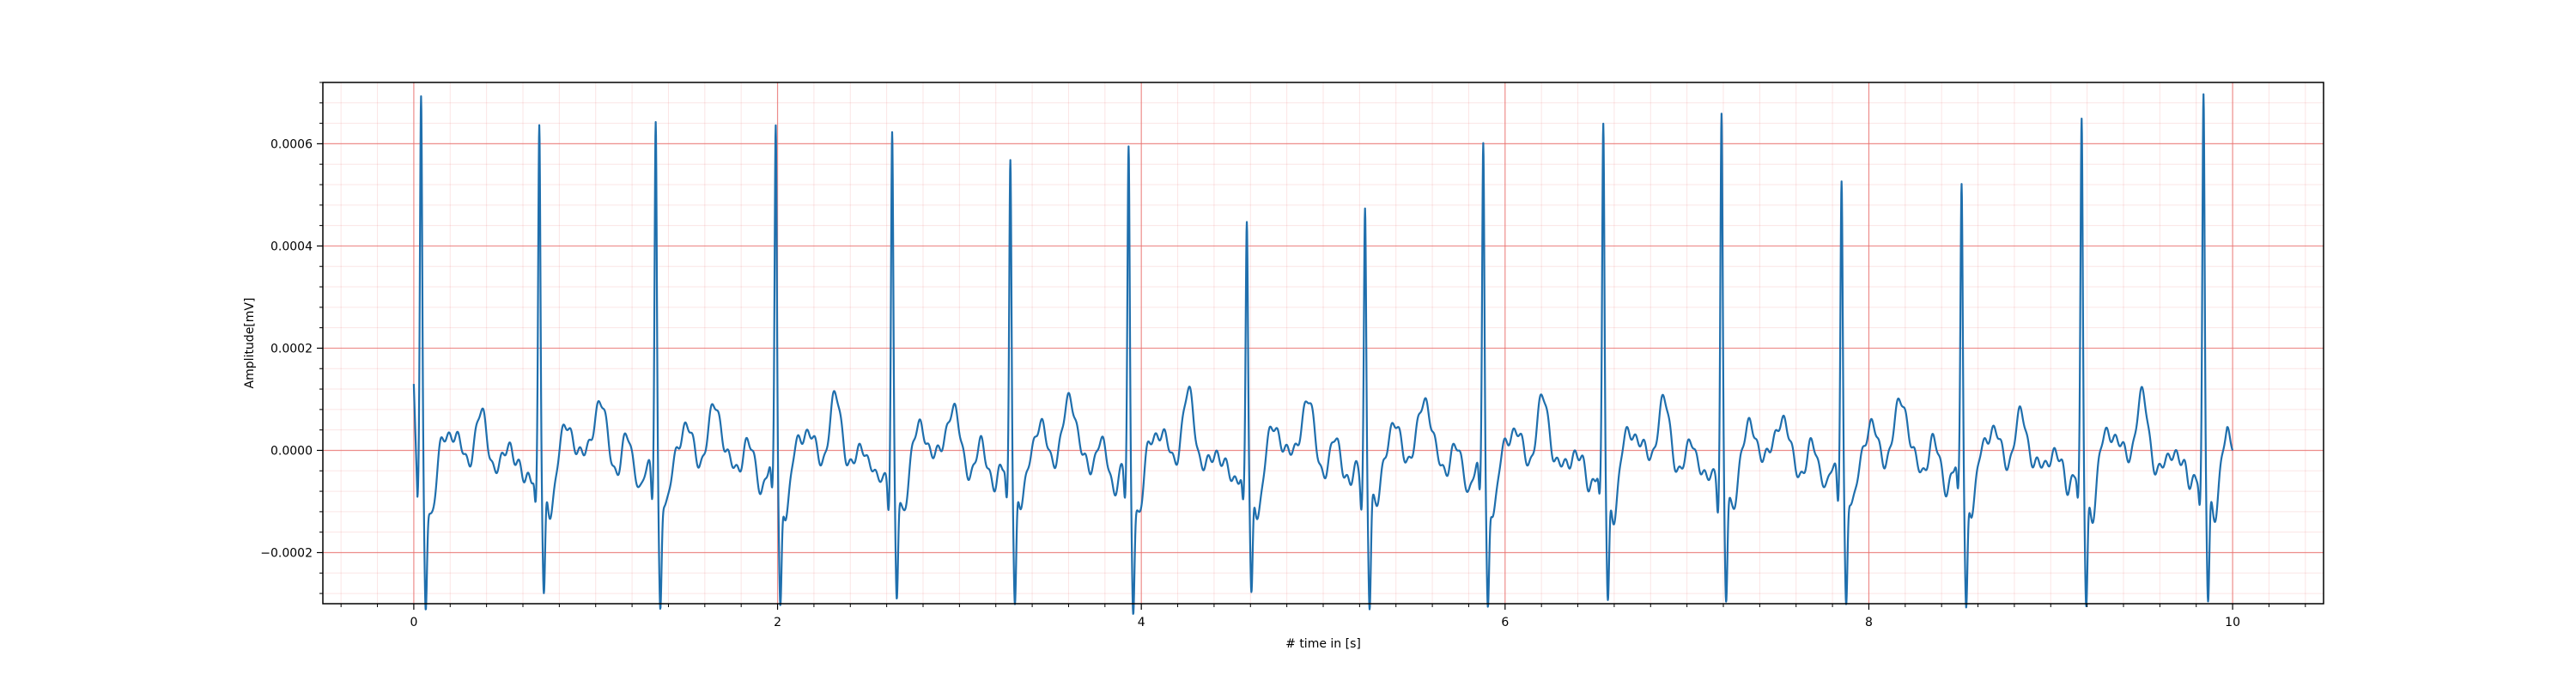 This screenshot has width=2576, height=687. Describe the element at coordinates (1141, 622) in the screenshot. I see `x-tick-label: 4` at that location.